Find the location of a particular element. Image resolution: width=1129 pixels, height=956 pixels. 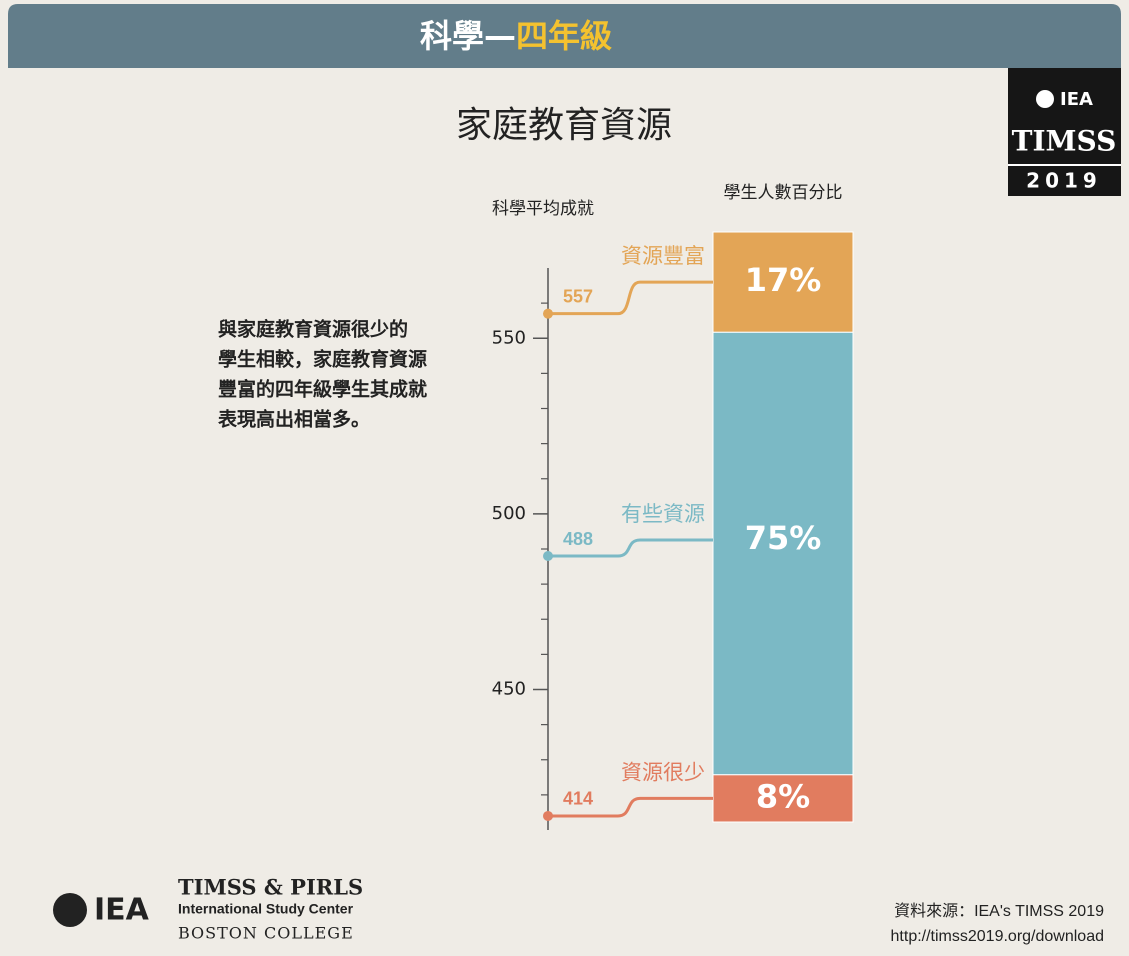

logo-org: IEA is located at coordinates (1076, 99).